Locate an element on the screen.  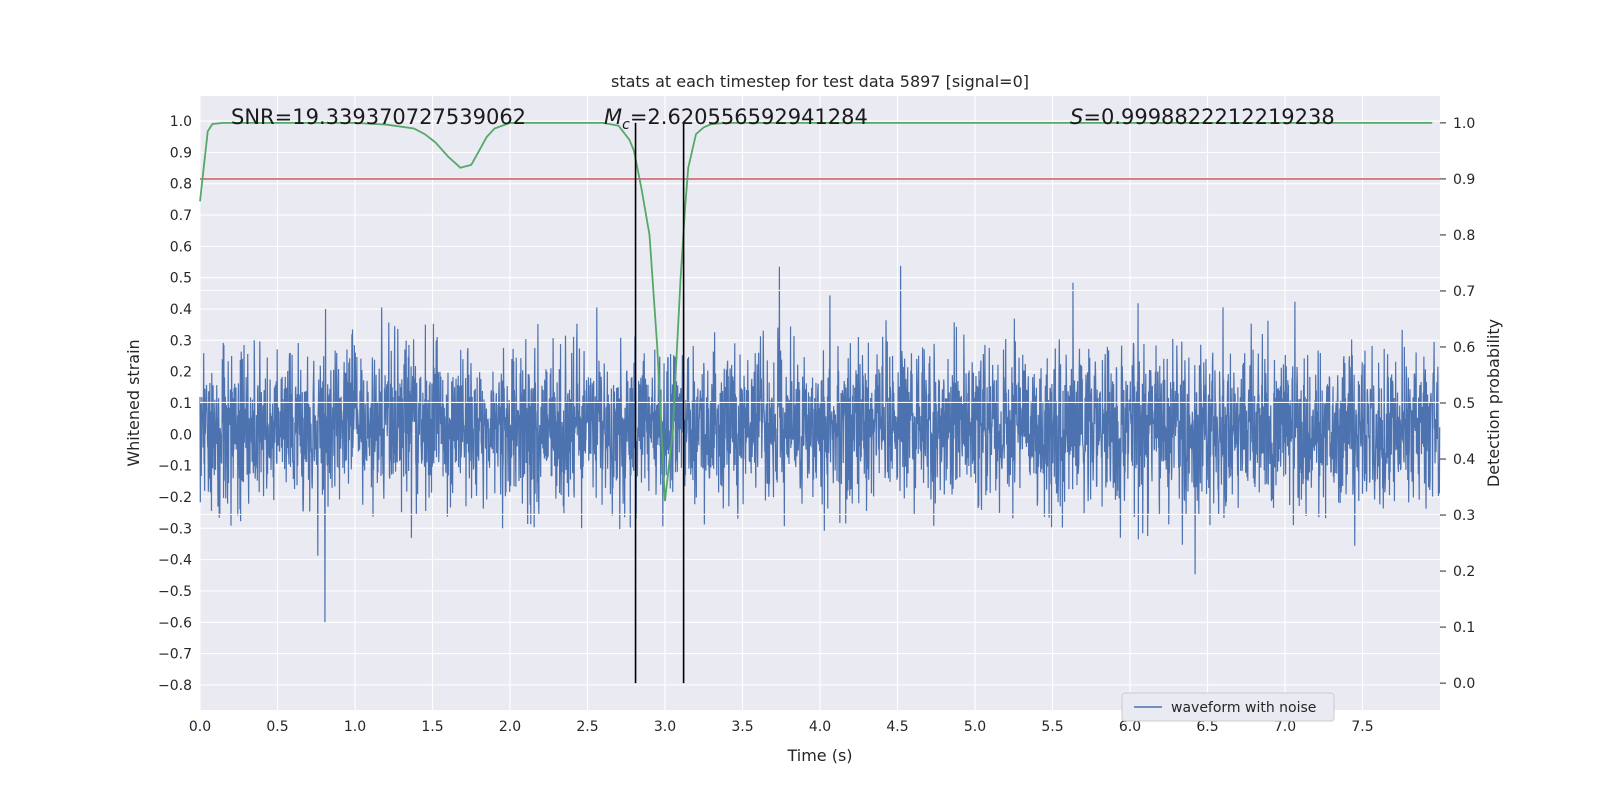
x-tick-label: 6.5 is located at coordinates (1207, 727).